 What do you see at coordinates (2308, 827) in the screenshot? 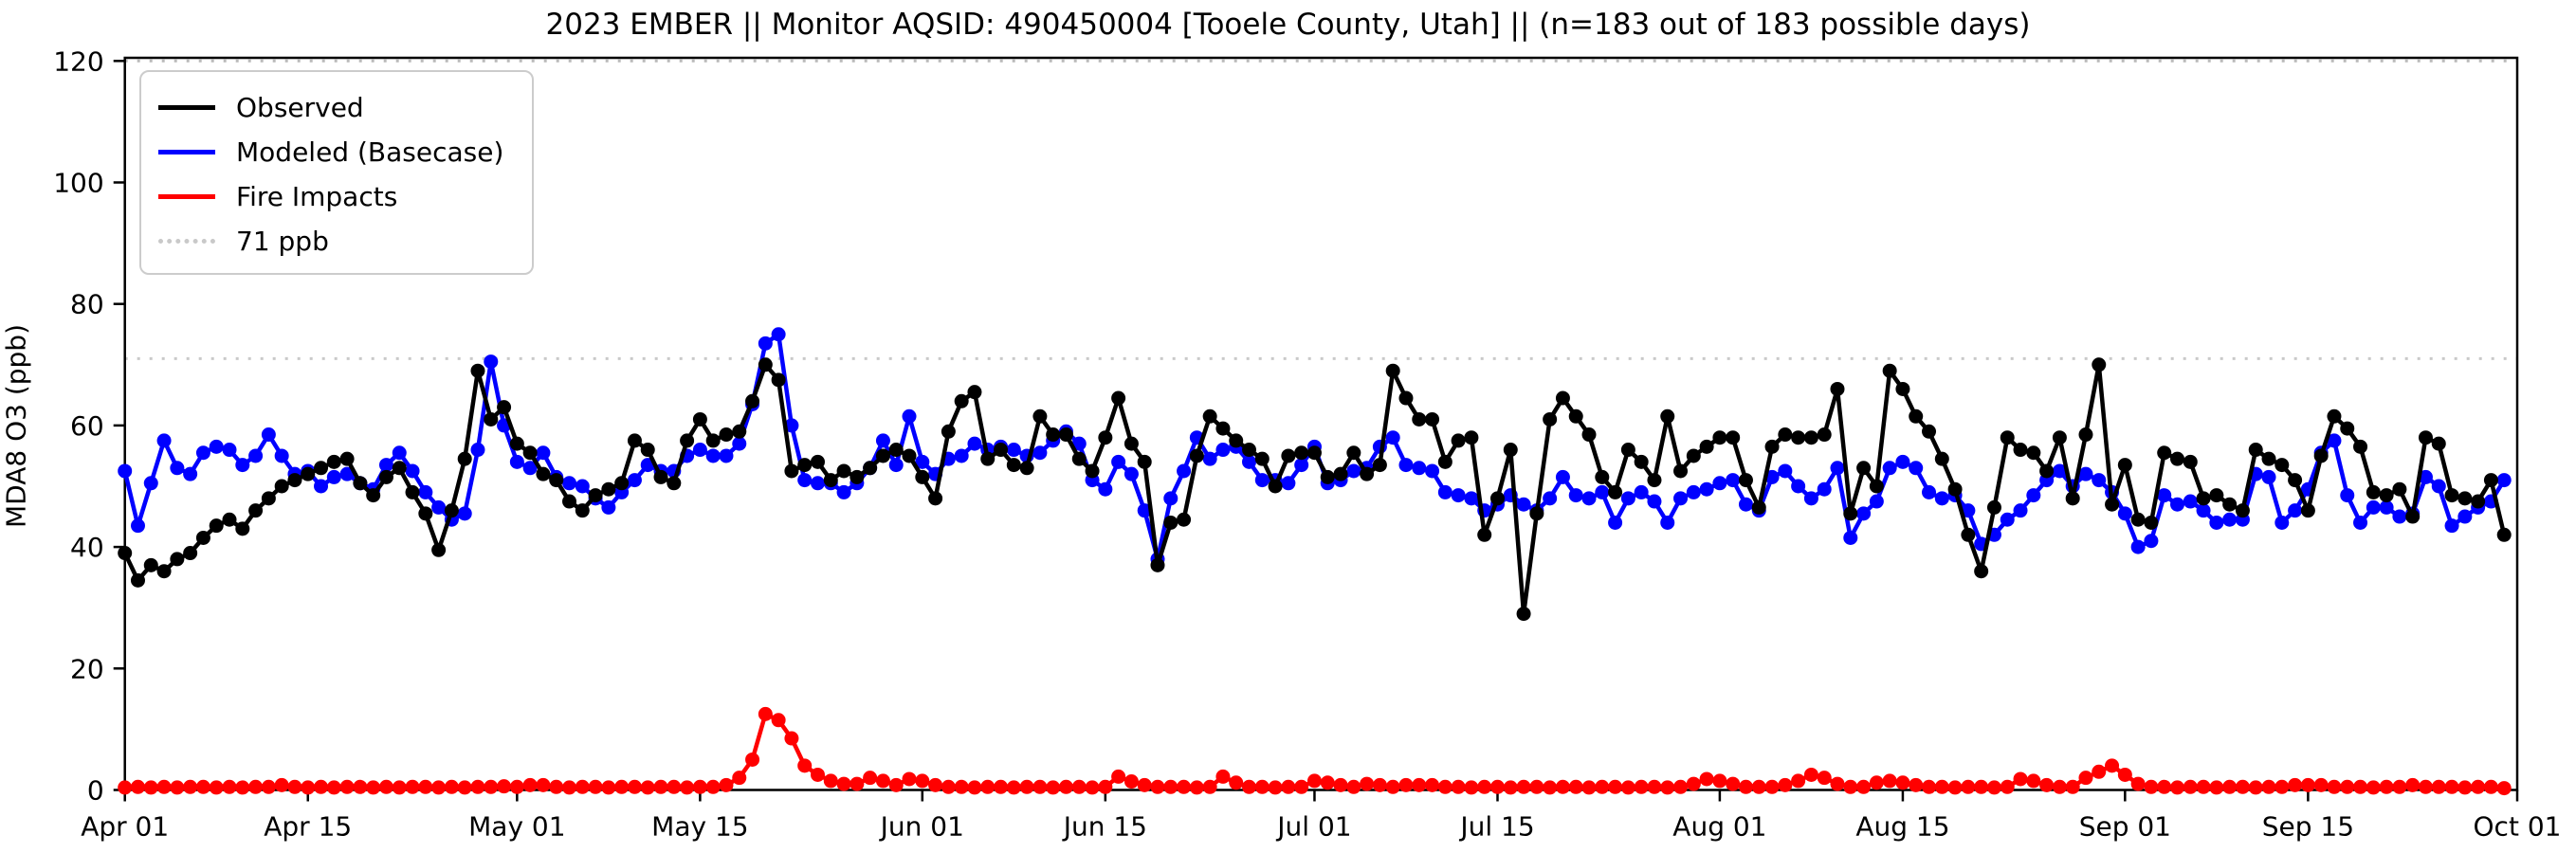
I see `x-tick-label: Sep 15` at bounding box center [2308, 827].